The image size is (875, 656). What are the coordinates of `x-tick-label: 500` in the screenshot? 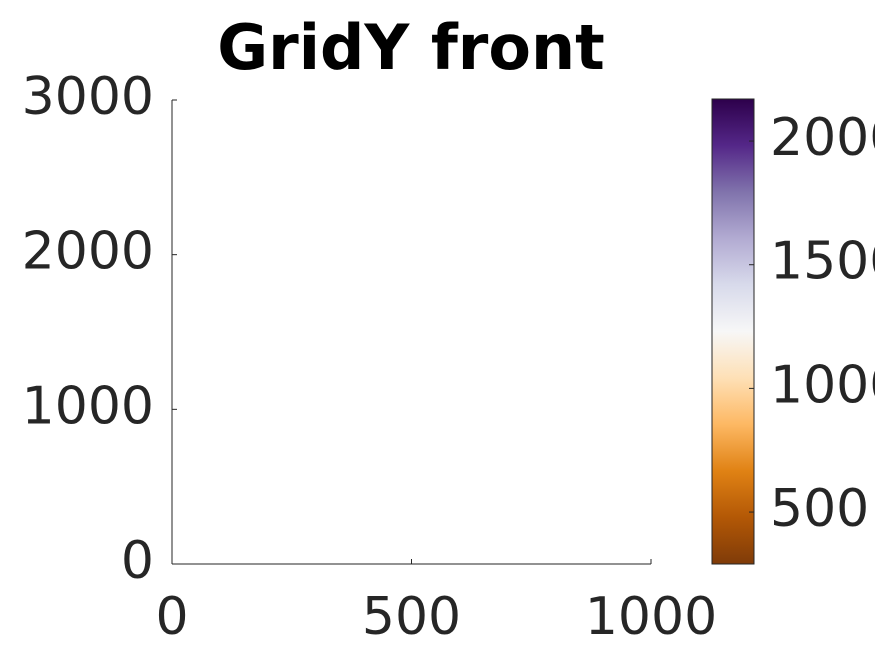 It's located at (411, 617).